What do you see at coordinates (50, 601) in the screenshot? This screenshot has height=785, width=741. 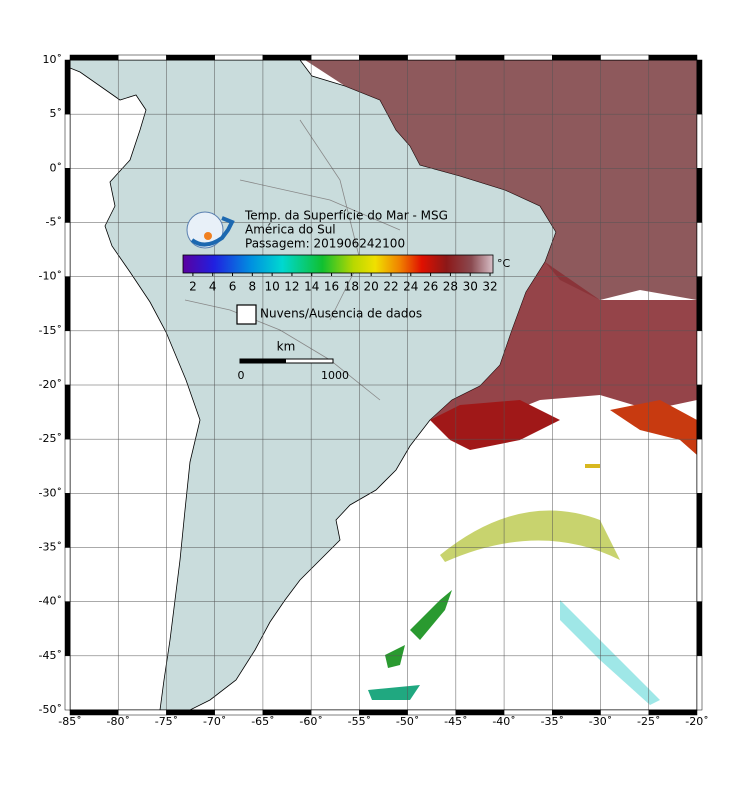 I see `lat-tick-label: -40˚` at bounding box center [50, 601].